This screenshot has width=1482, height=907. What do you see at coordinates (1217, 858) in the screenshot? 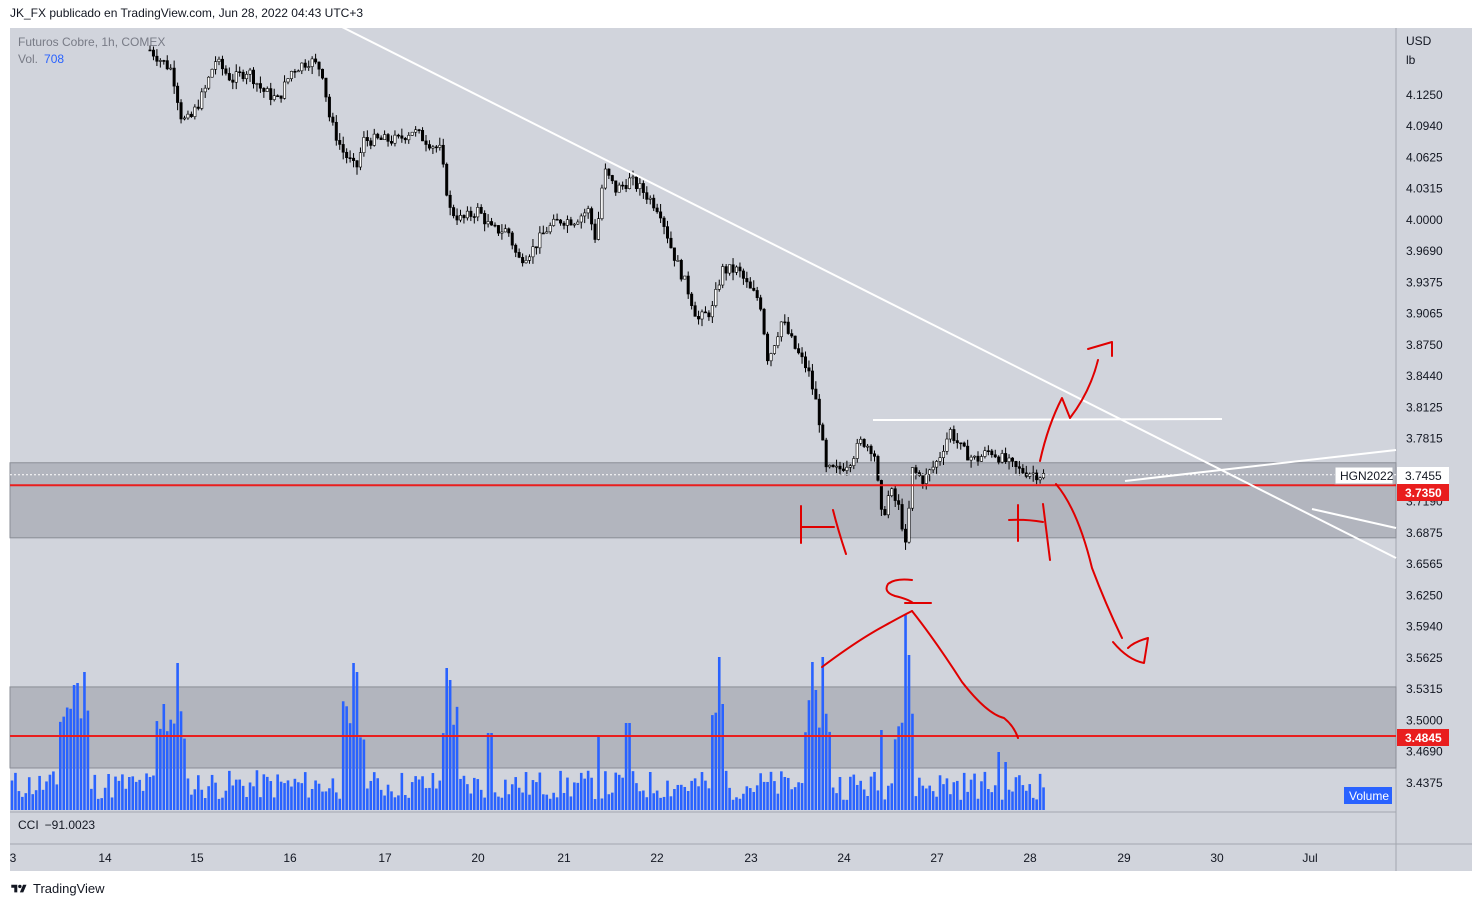
I see `x-tick-label: 30` at bounding box center [1217, 858].